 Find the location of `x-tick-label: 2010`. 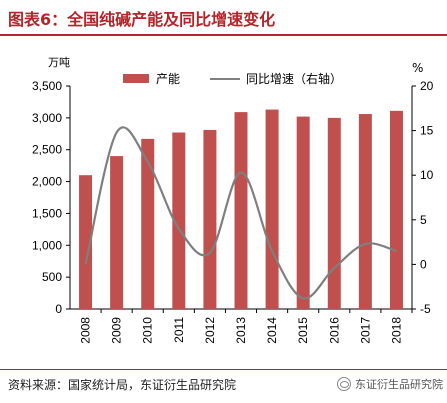

x-tick-label: 2010 is located at coordinates (148, 330).